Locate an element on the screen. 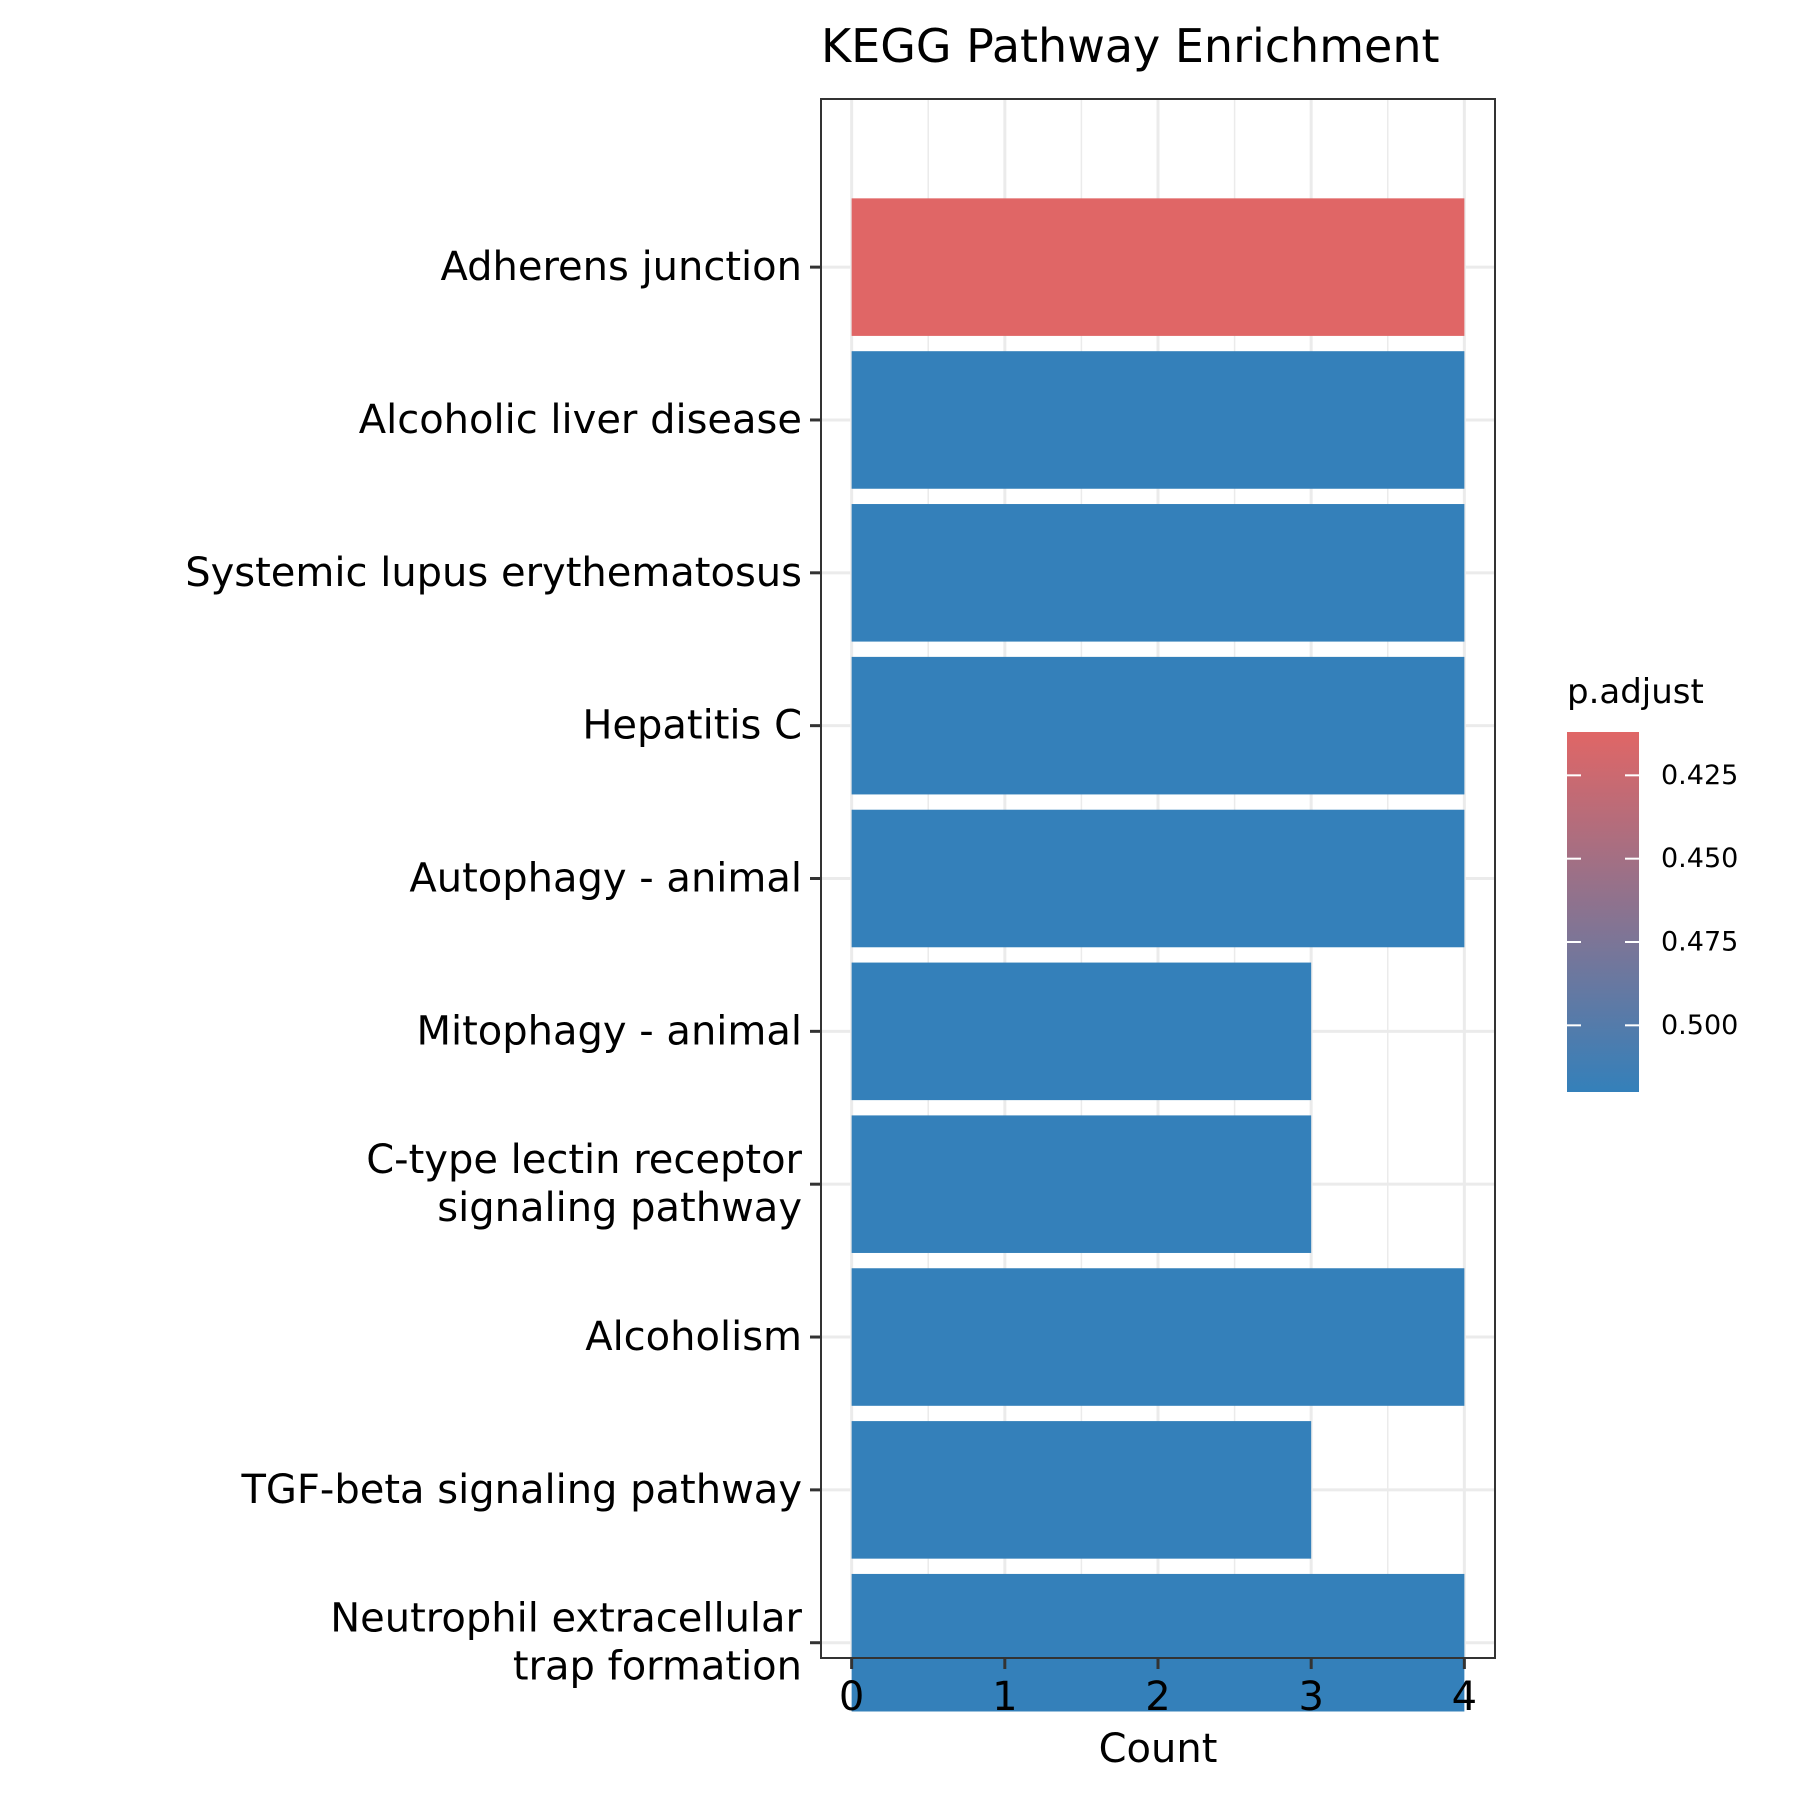 The width and height of the screenshot is (1800, 1800). category-label-line: Alcoholism is located at coordinates (693, 1337).